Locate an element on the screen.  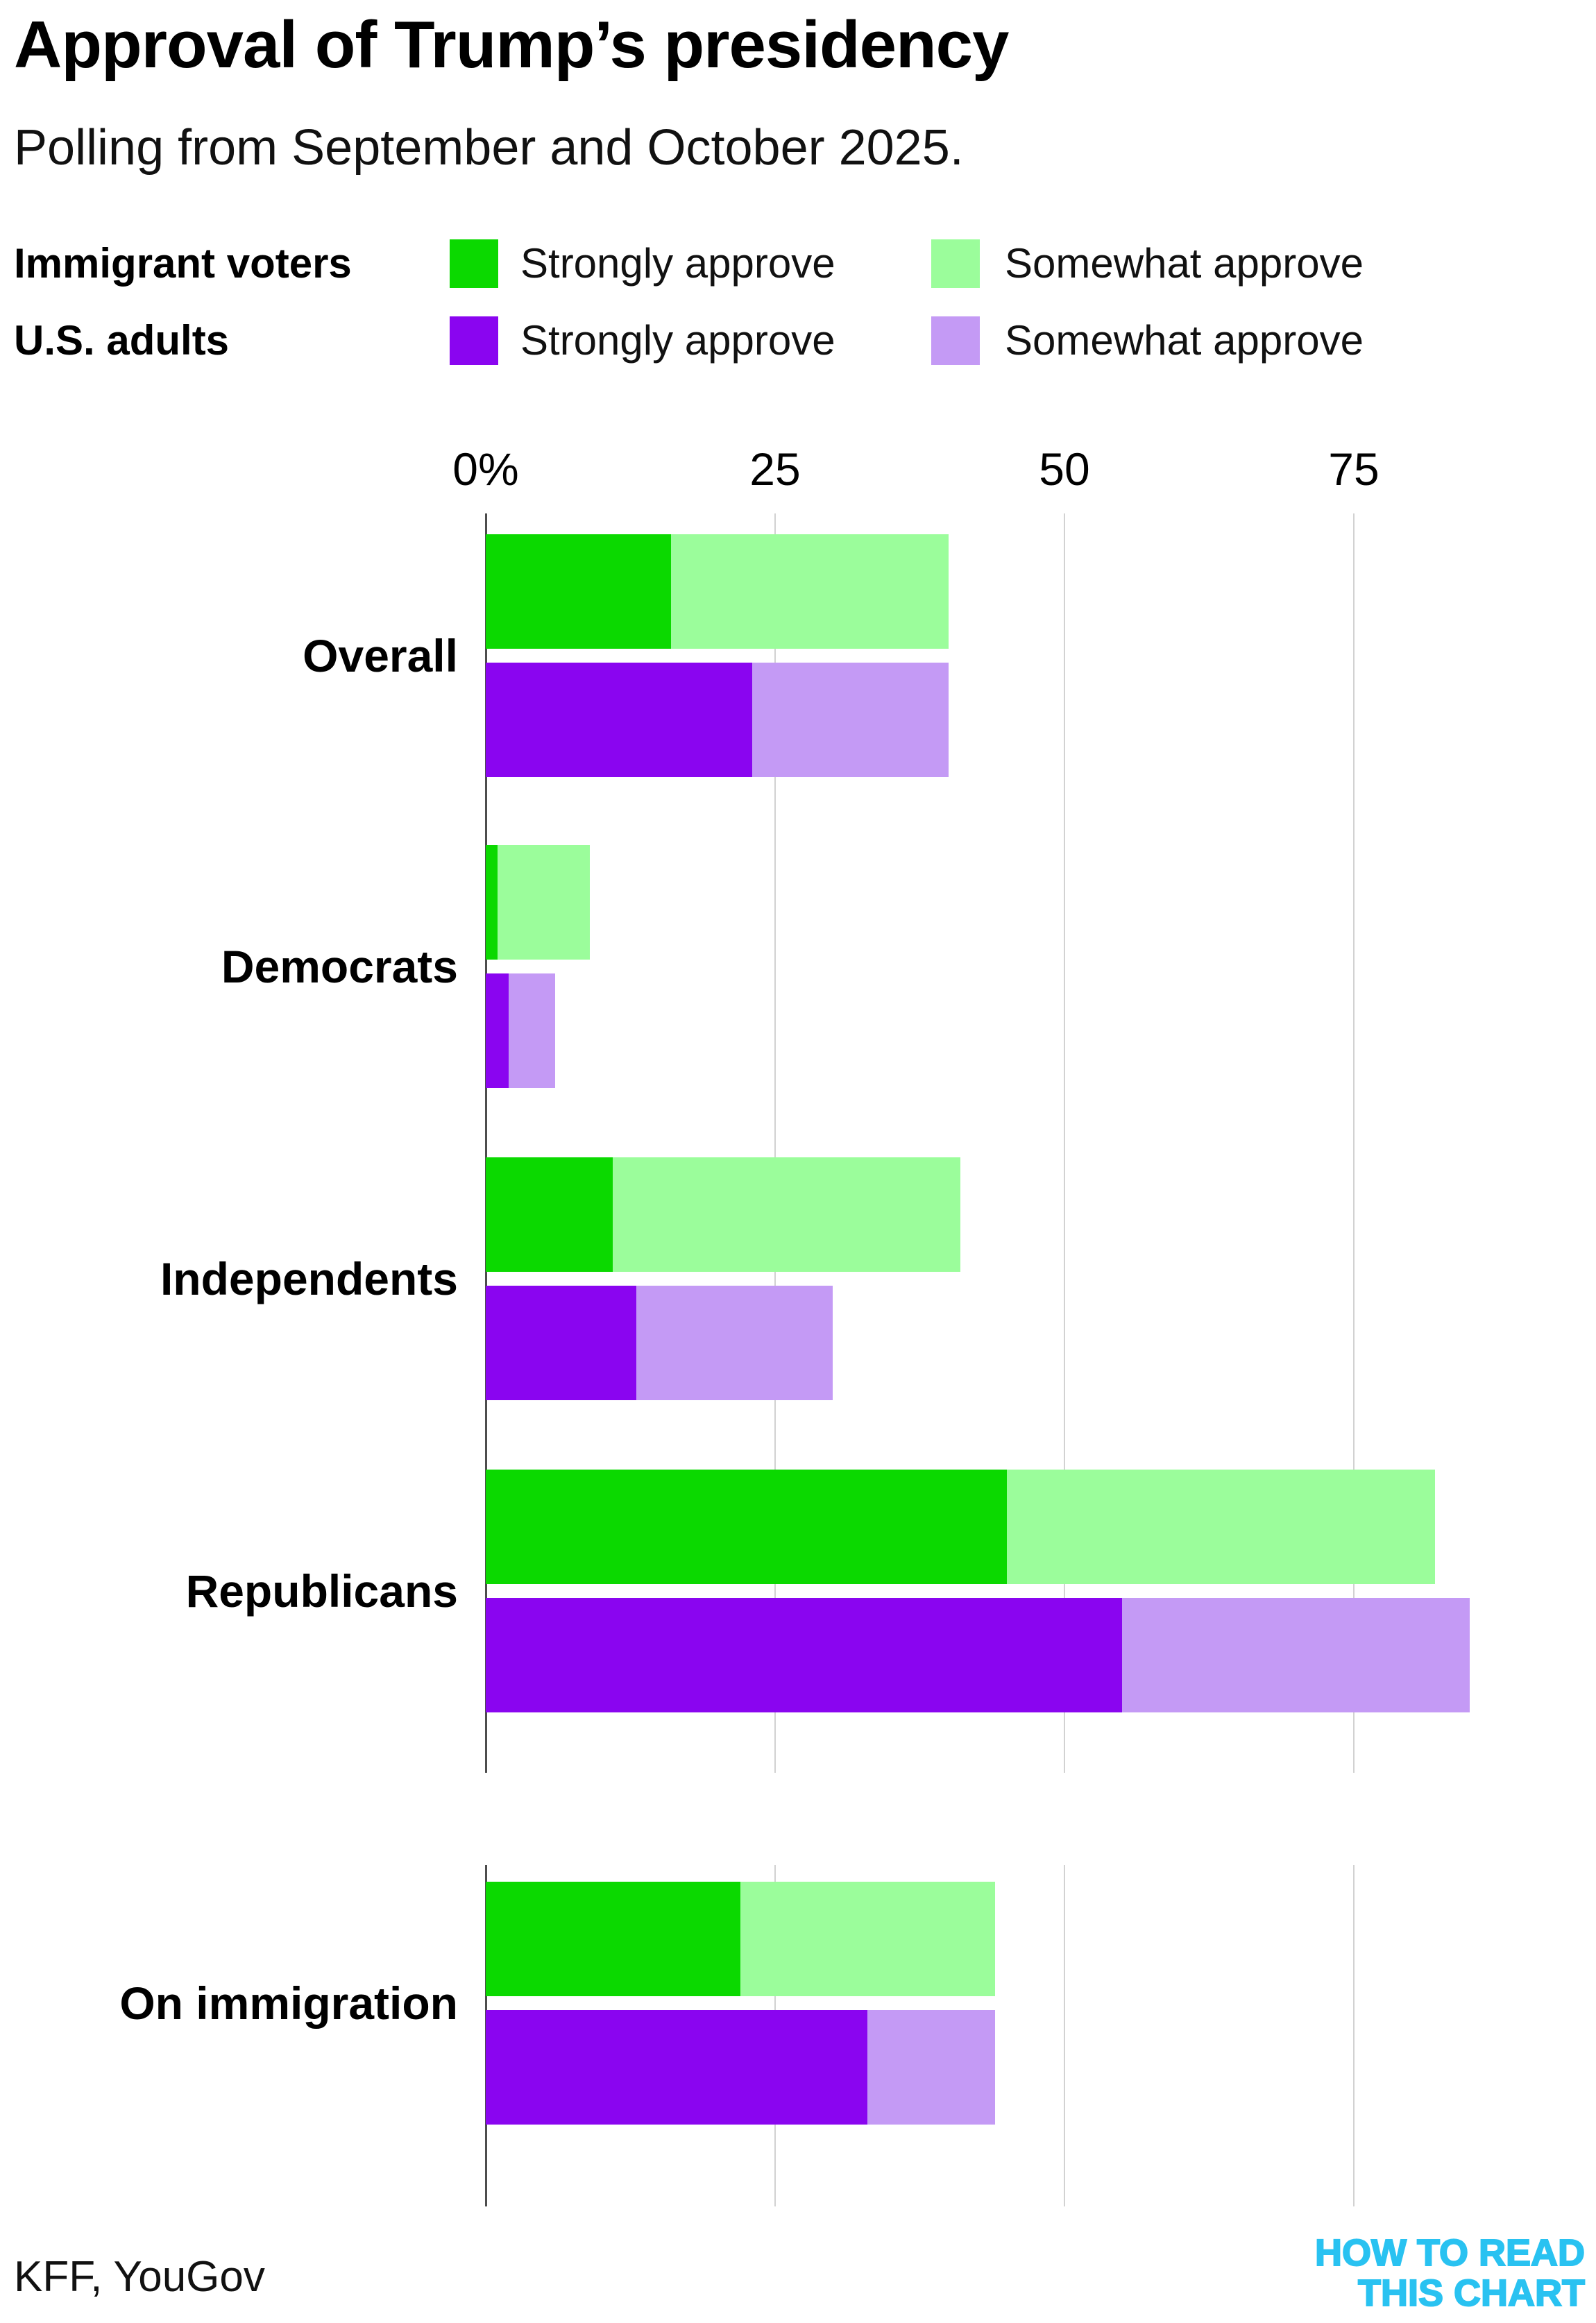
bar-segment-on-immigration-immigrant-voters-somewhat-approve is located at coordinates (867, 1939).